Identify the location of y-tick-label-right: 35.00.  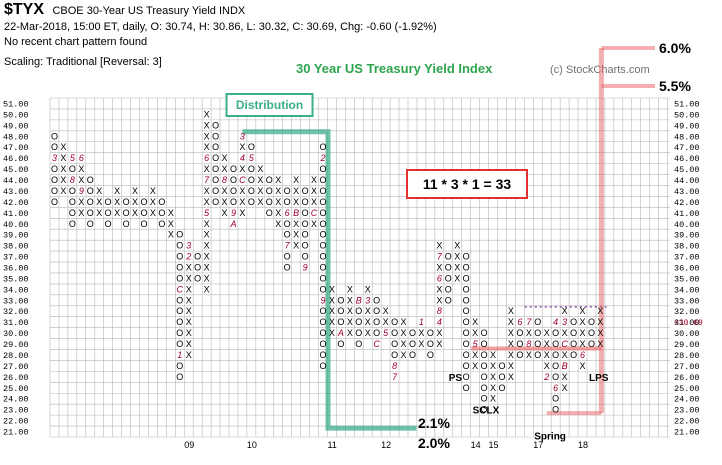
(687, 279).